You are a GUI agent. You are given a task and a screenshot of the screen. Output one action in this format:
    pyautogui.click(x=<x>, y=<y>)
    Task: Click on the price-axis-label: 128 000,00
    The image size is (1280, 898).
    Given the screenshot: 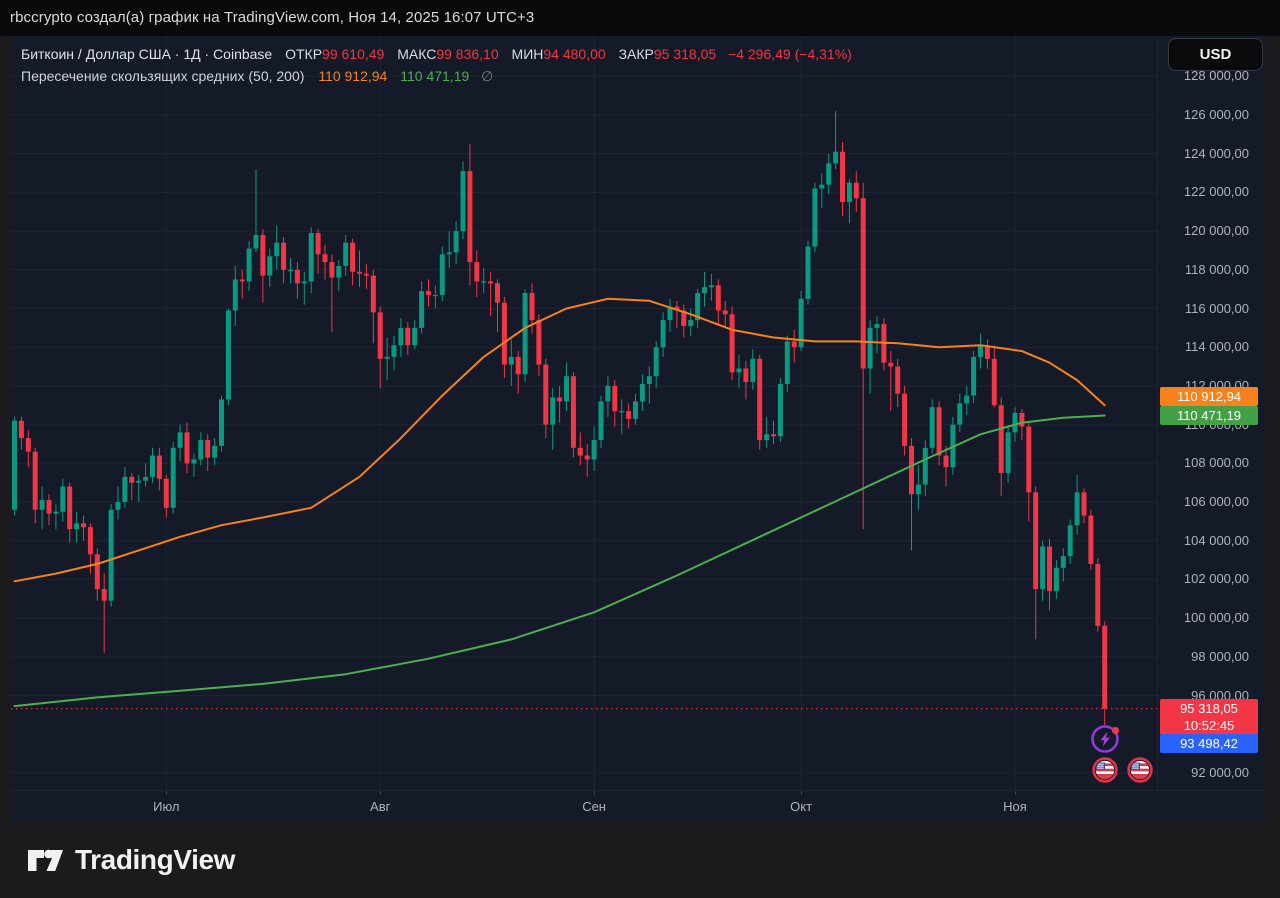 What is the action you would take?
    pyautogui.click(x=1216, y=76)
    